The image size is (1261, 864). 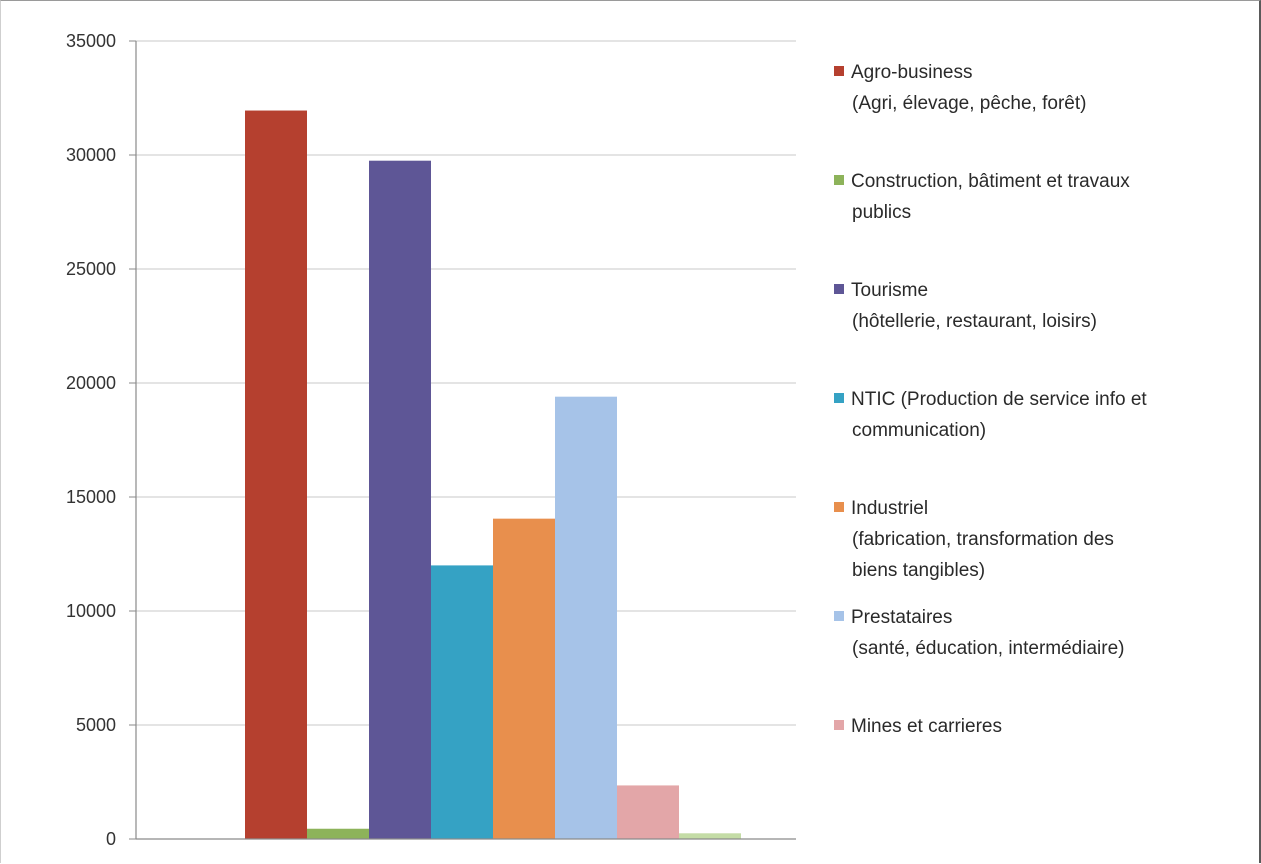 I want to click on y-tick-label: 20000, so click(x=91, y=383).